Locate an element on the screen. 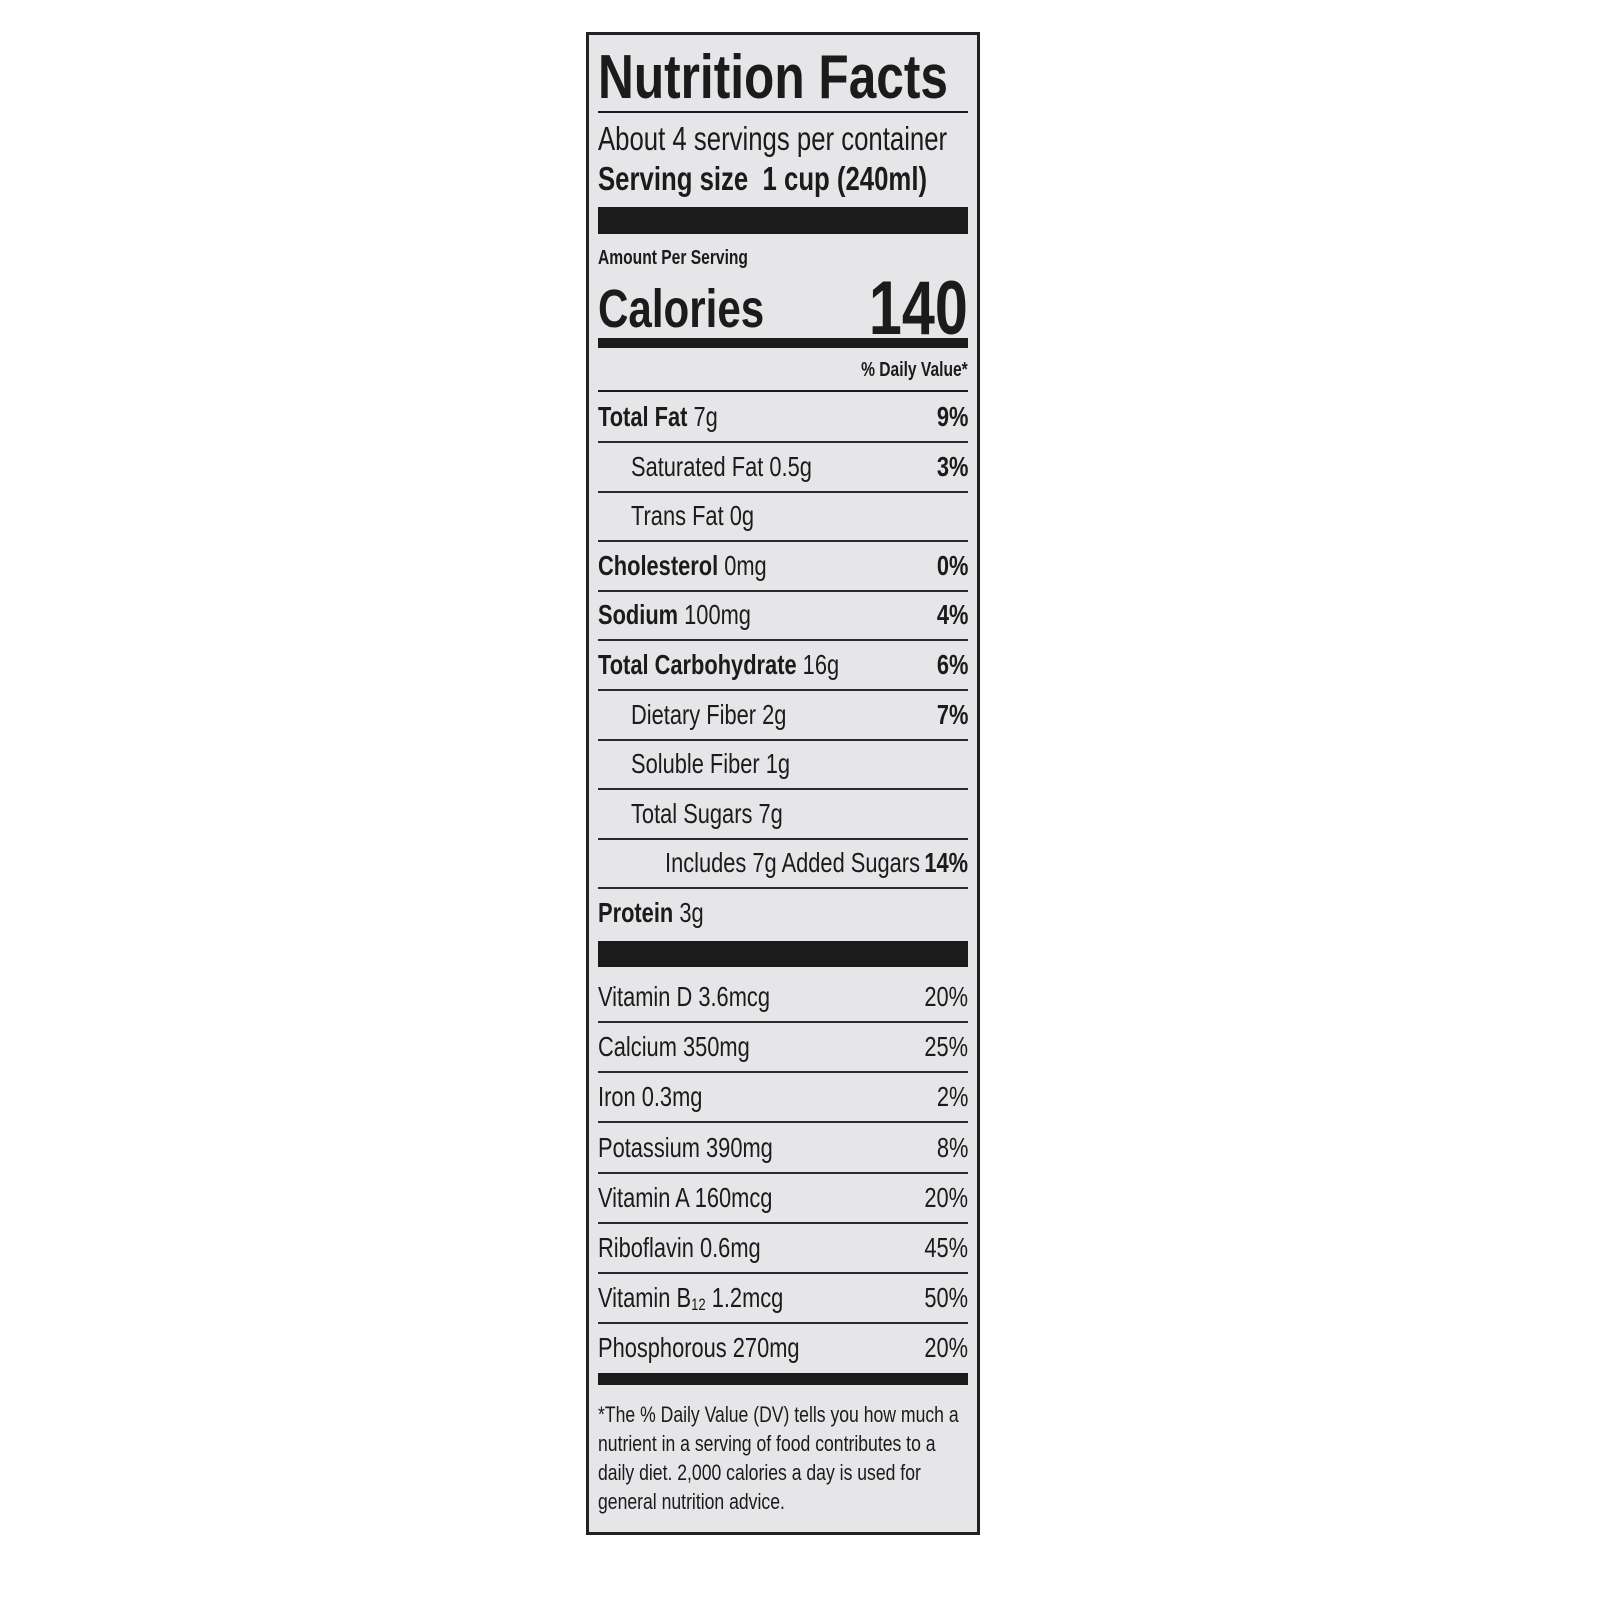  vitamin-name: Riboflavin 0.6mg is located at coordinates (702, 1247).